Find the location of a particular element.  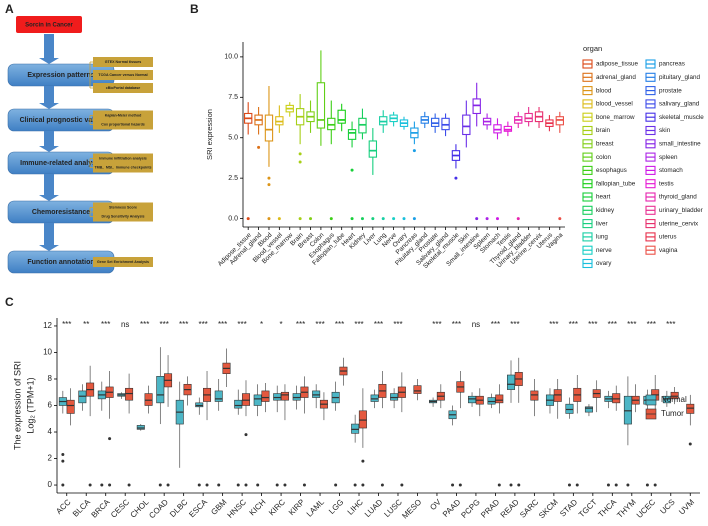

legend-label: ovary is located at coordinates (604, 263).